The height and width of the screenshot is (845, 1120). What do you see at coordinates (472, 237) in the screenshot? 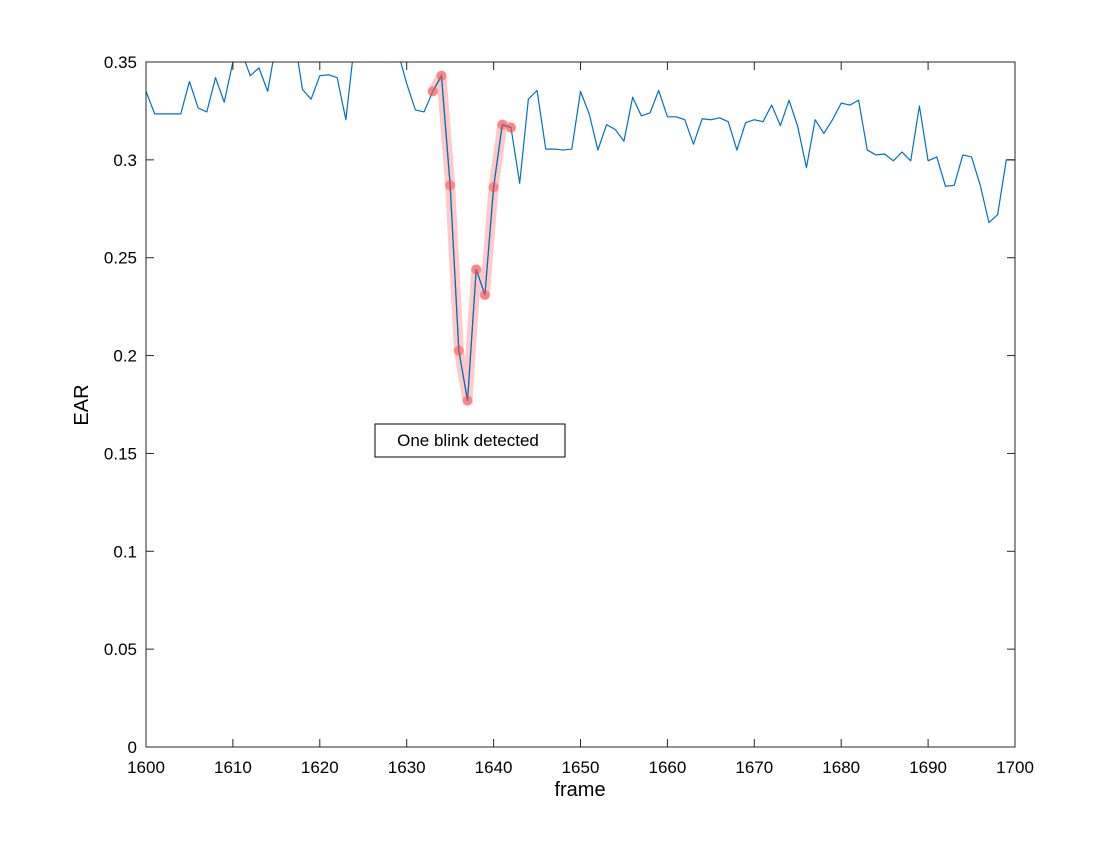
I see `blink-segment-line` at bounding box center [472, 237].